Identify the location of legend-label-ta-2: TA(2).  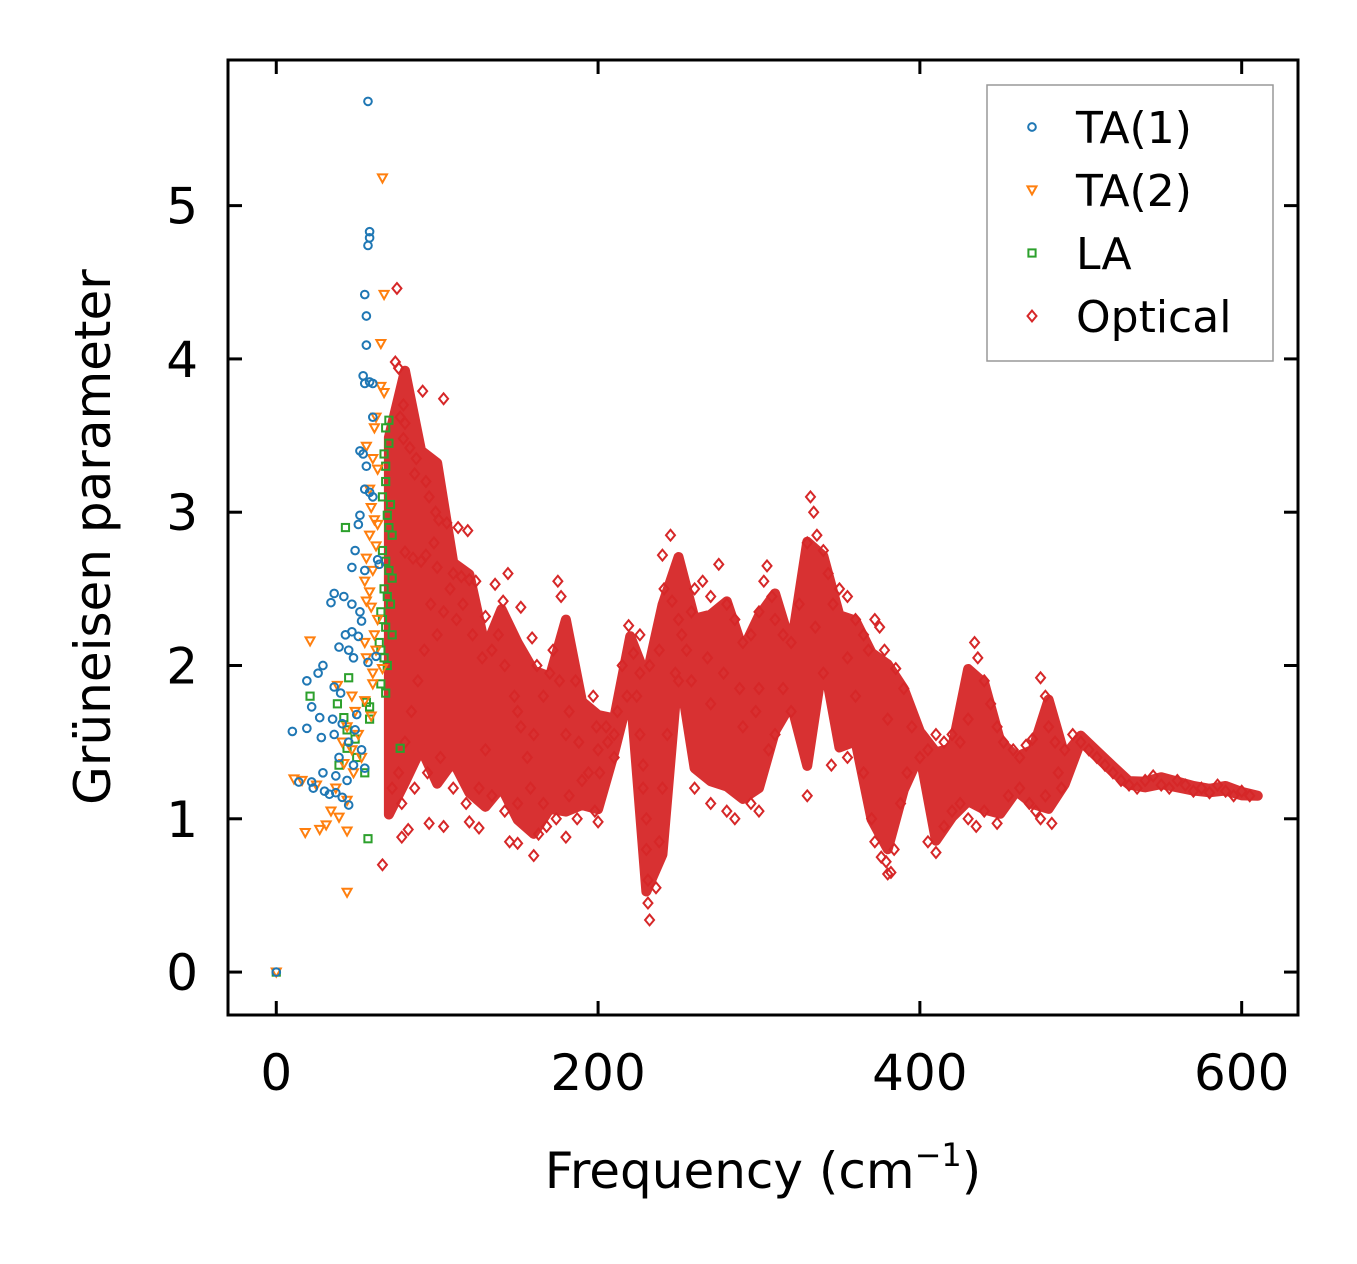
(1133, 191).